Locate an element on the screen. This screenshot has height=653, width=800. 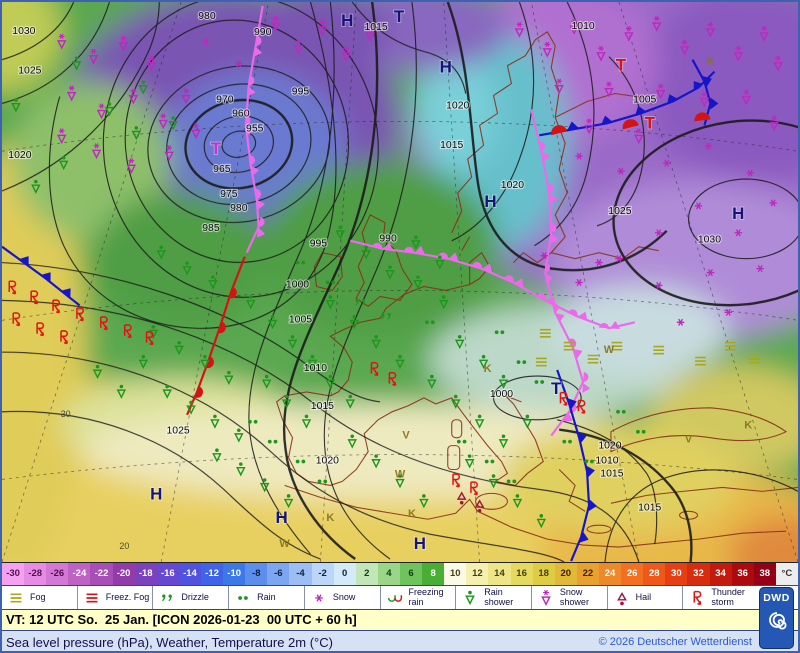
legend-label: Thunder storm is located at coordinates (728, 597).